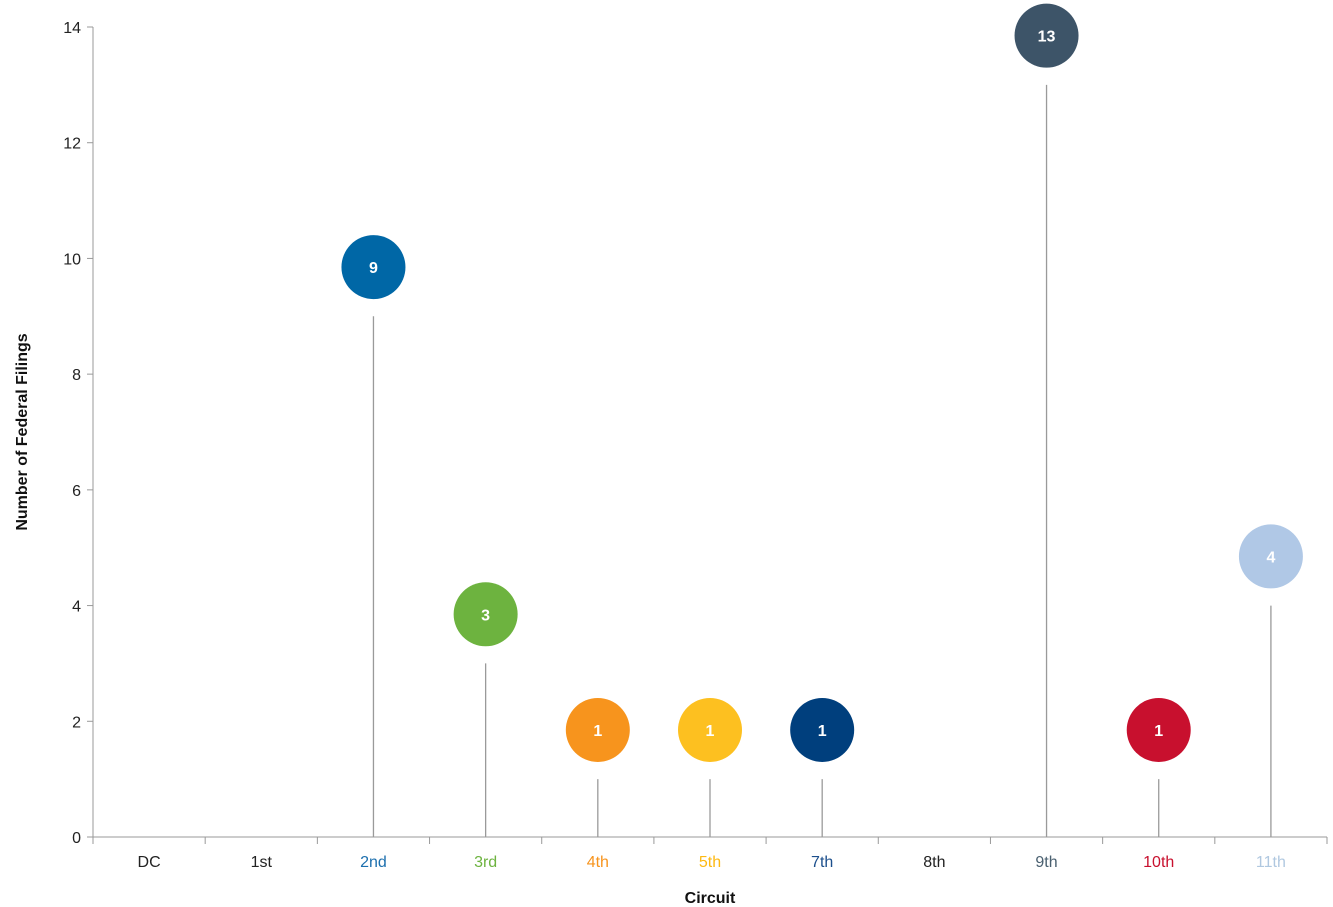 The width and height of the screenshot is (1333, 907). I want to click on y-axis: 0 2 4 6 8 10 12 14, so click(78, 433).